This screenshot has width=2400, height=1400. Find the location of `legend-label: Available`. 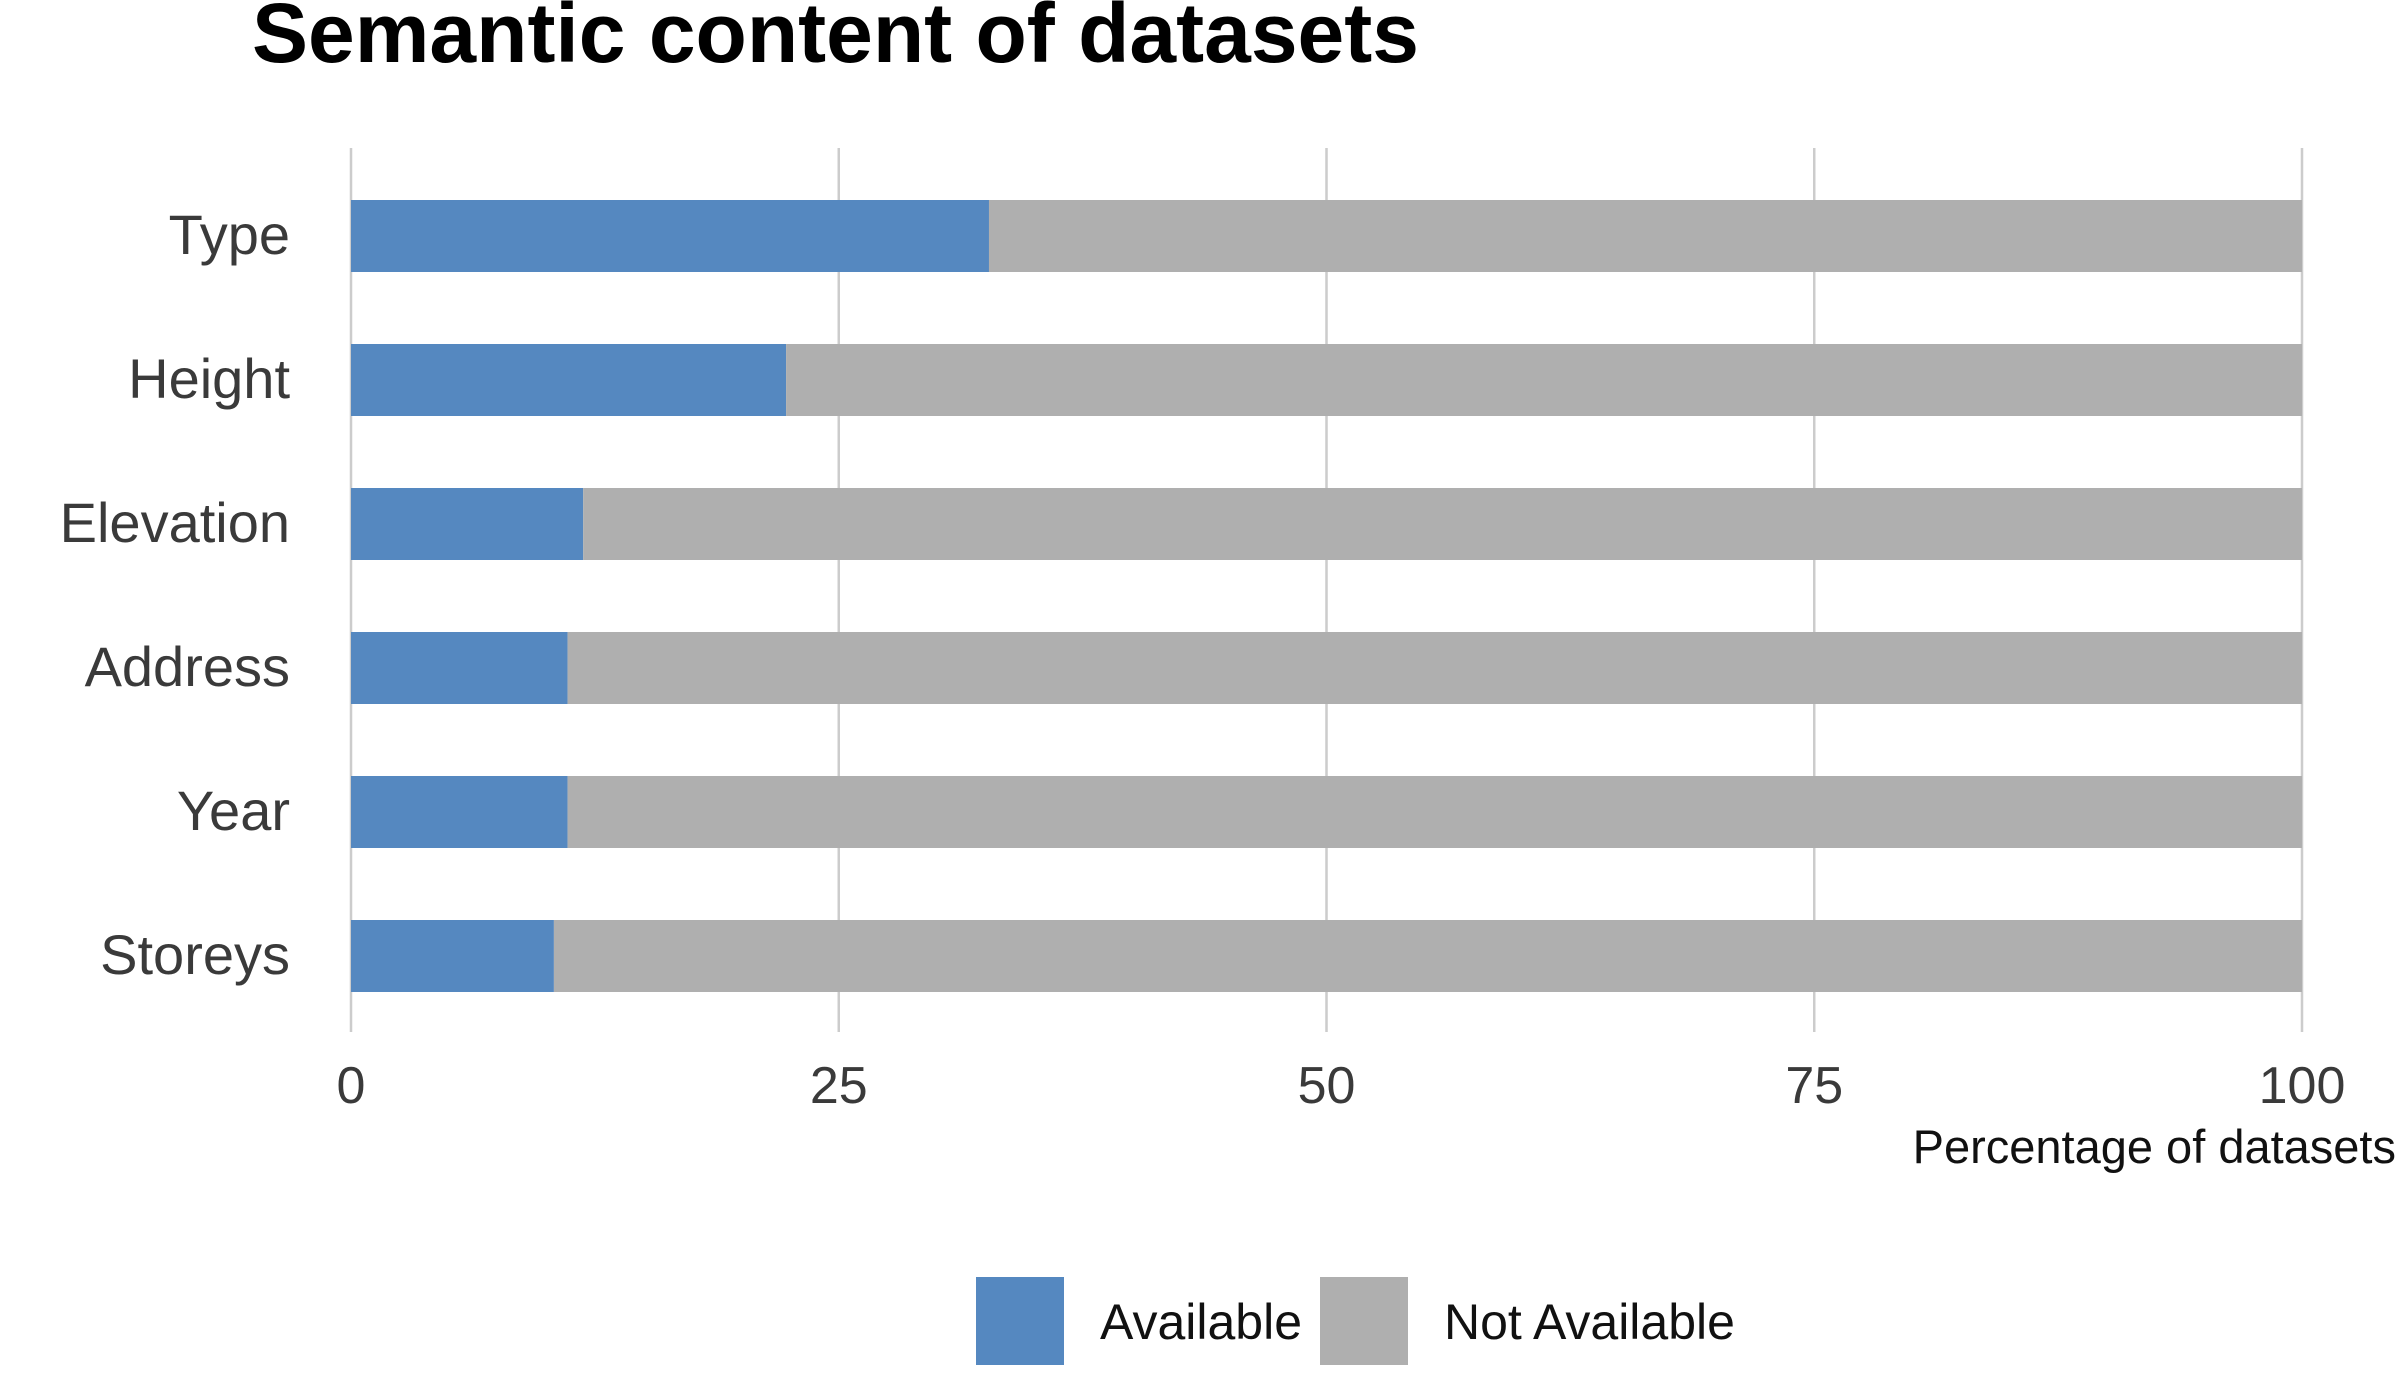

legend-label: Available is located at coordinates (1201, 1322).